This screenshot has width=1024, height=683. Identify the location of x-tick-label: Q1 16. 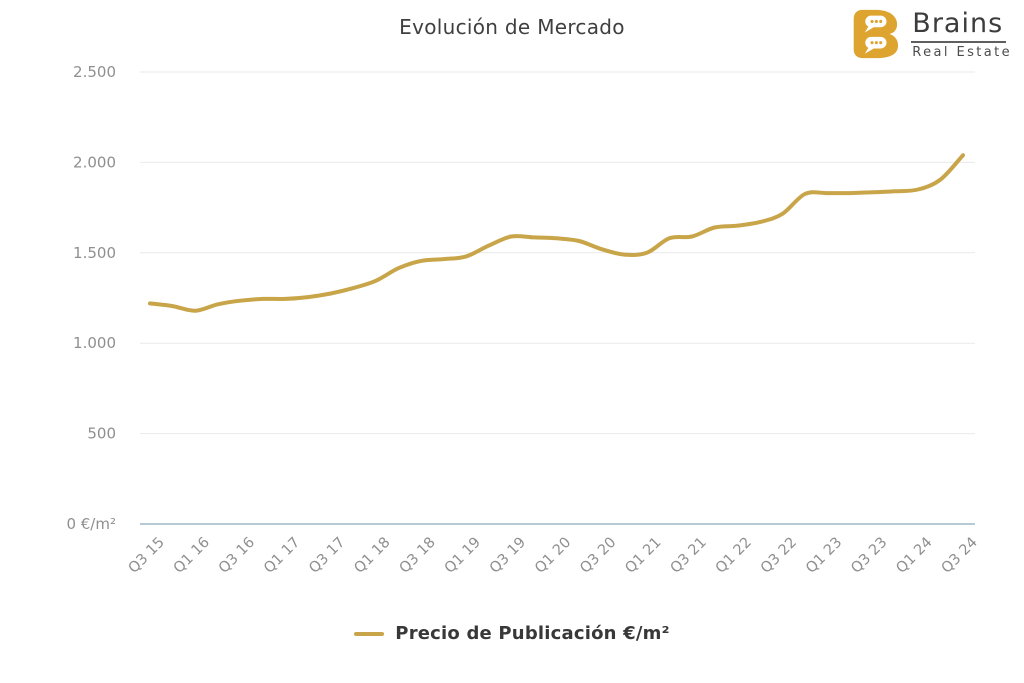
(192, 556).